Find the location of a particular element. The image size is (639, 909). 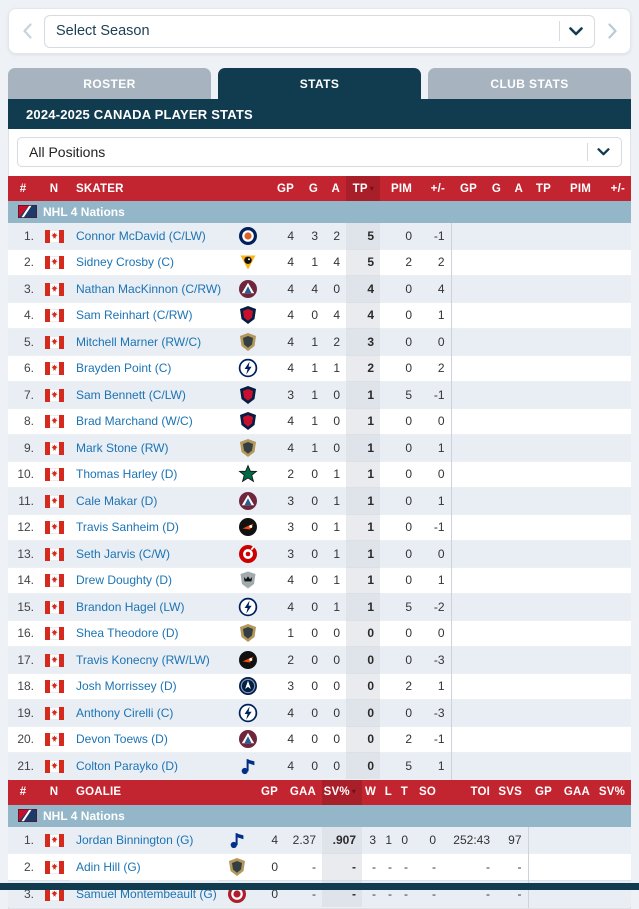

player-name-cell: Cale Makar (D) is located at coordinates (149, 501).